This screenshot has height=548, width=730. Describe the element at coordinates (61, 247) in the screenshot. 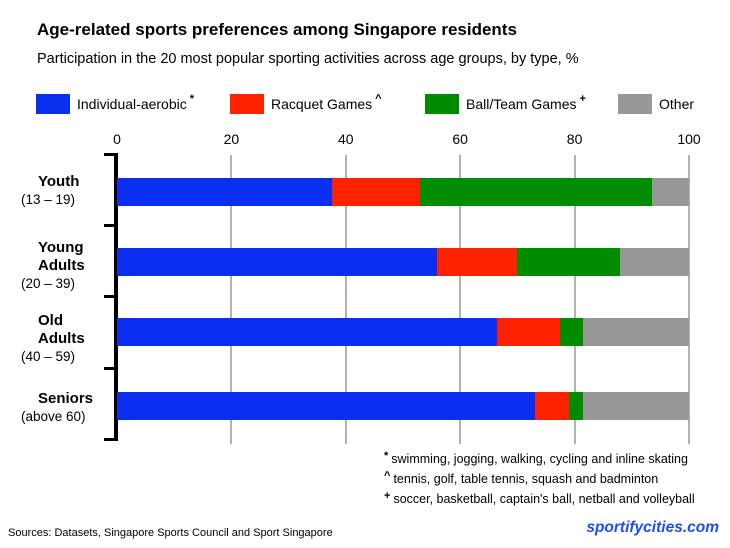

I see `category-name: Young` at that location.